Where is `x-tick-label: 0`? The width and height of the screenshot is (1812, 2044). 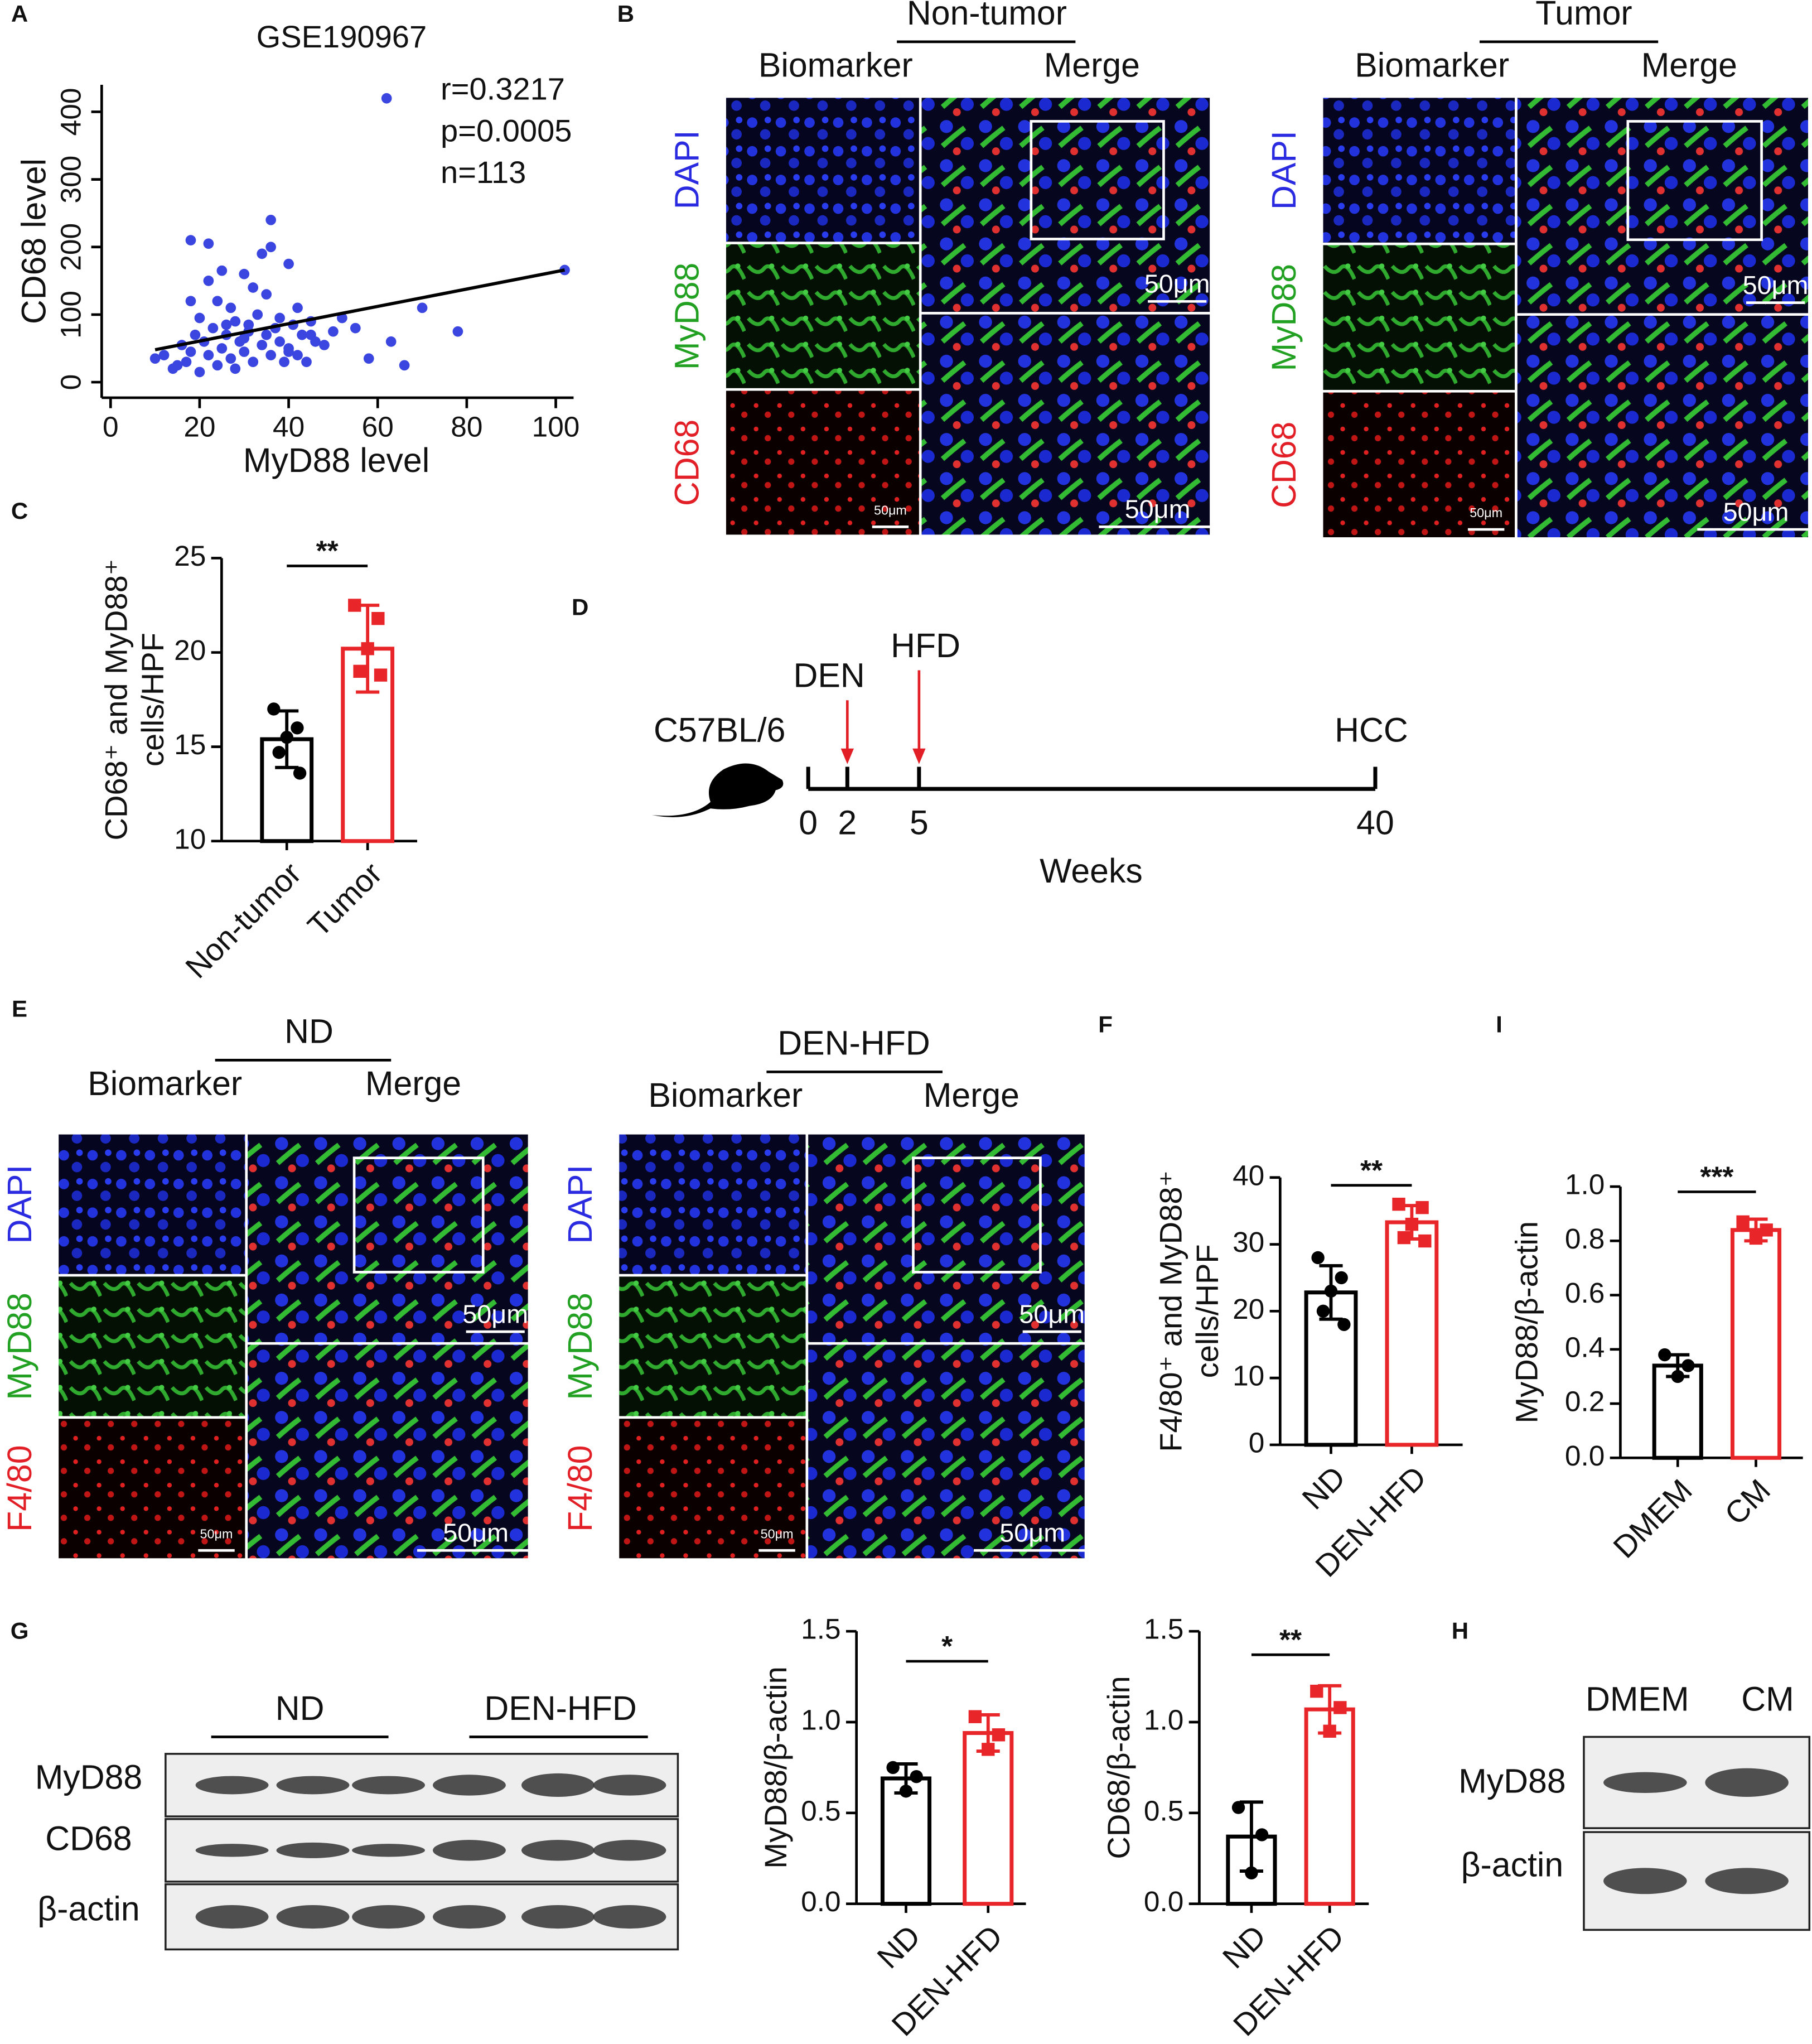
x-tick-label: 0 is located at coordinates (111, 427).